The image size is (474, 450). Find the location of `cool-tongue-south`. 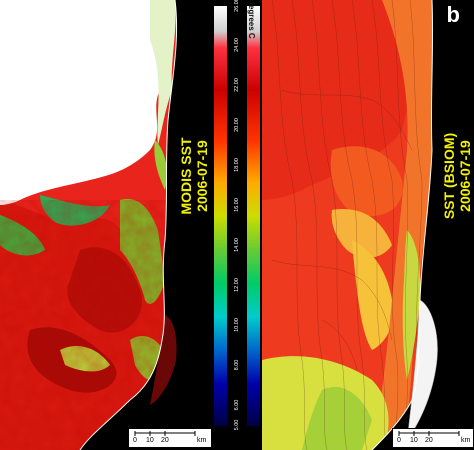

cool-tongue-south is located at coordinates (372, 295).